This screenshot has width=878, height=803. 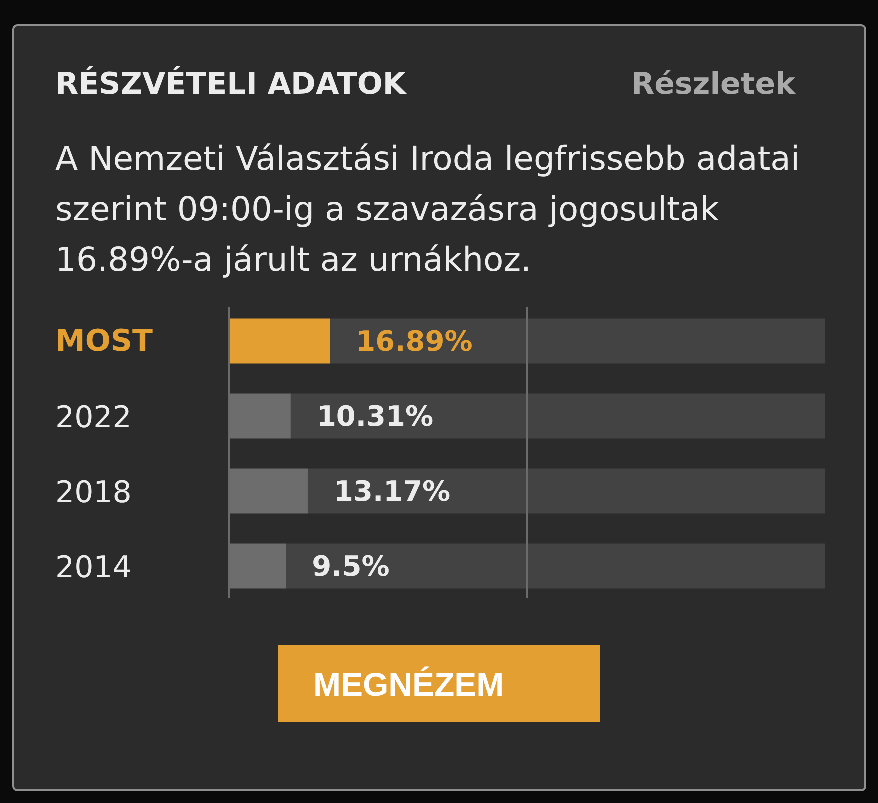 What do you see at coordinates (714, 84) in the screenshot?
I see `text: Részletek` at bounding box center [714, 84].